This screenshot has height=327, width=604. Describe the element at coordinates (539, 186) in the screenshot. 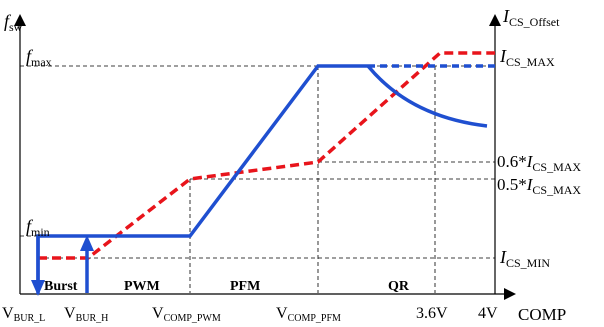

I see `half-ics-max-label: 0.5*ICS_MAX` at that location.